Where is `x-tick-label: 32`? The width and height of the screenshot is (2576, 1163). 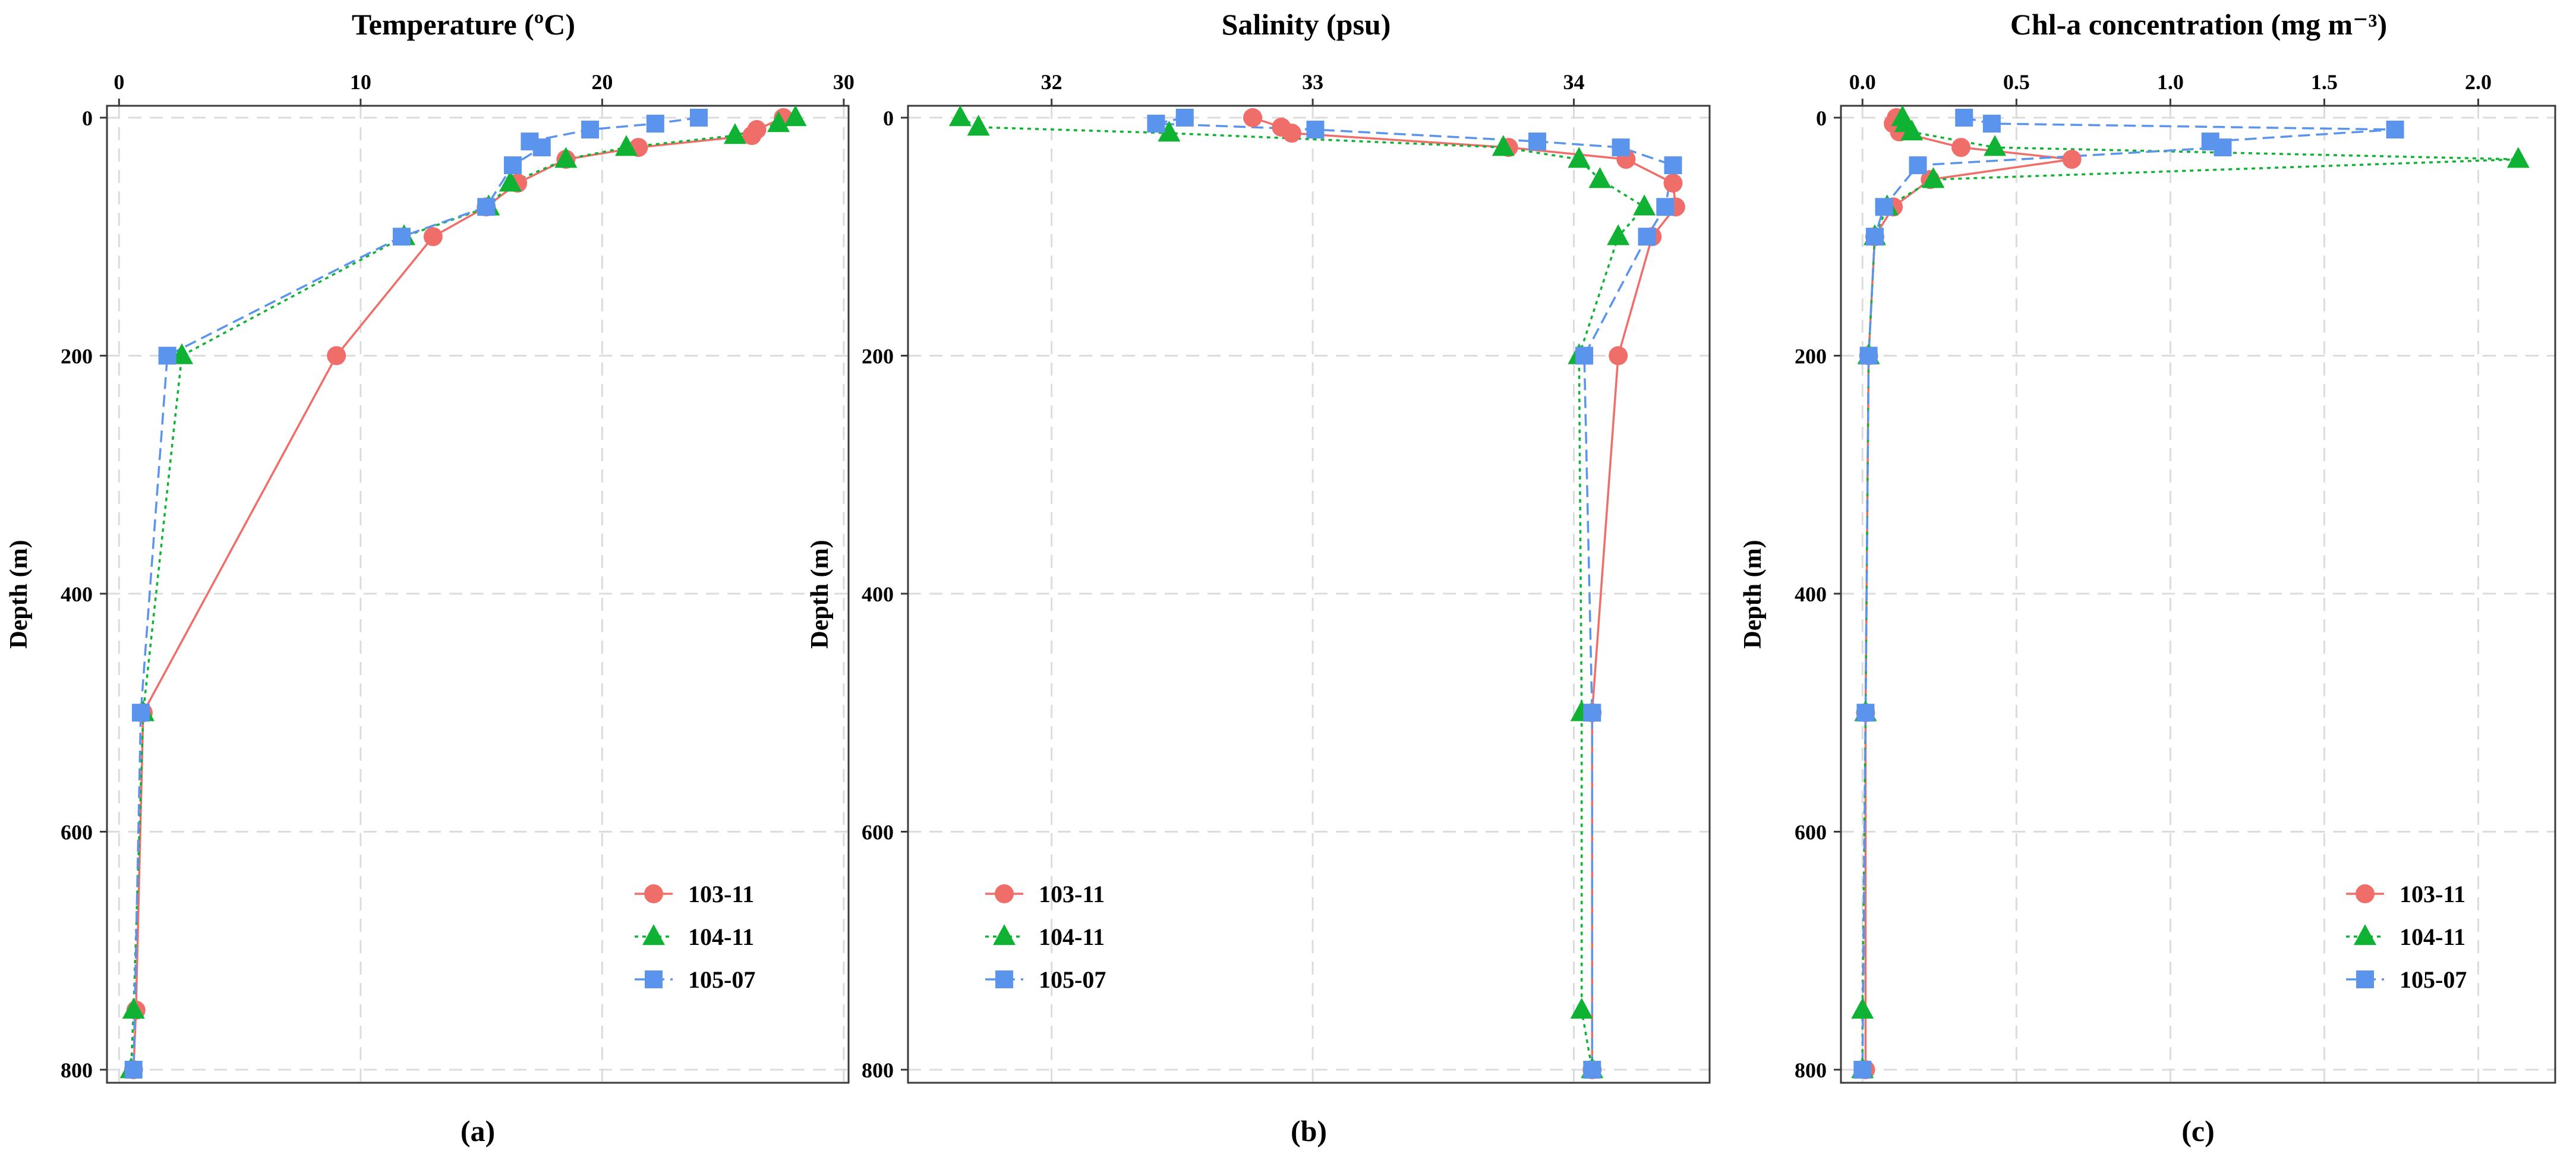 x-tick-label: 32 is located at coordinates (1051, 82).